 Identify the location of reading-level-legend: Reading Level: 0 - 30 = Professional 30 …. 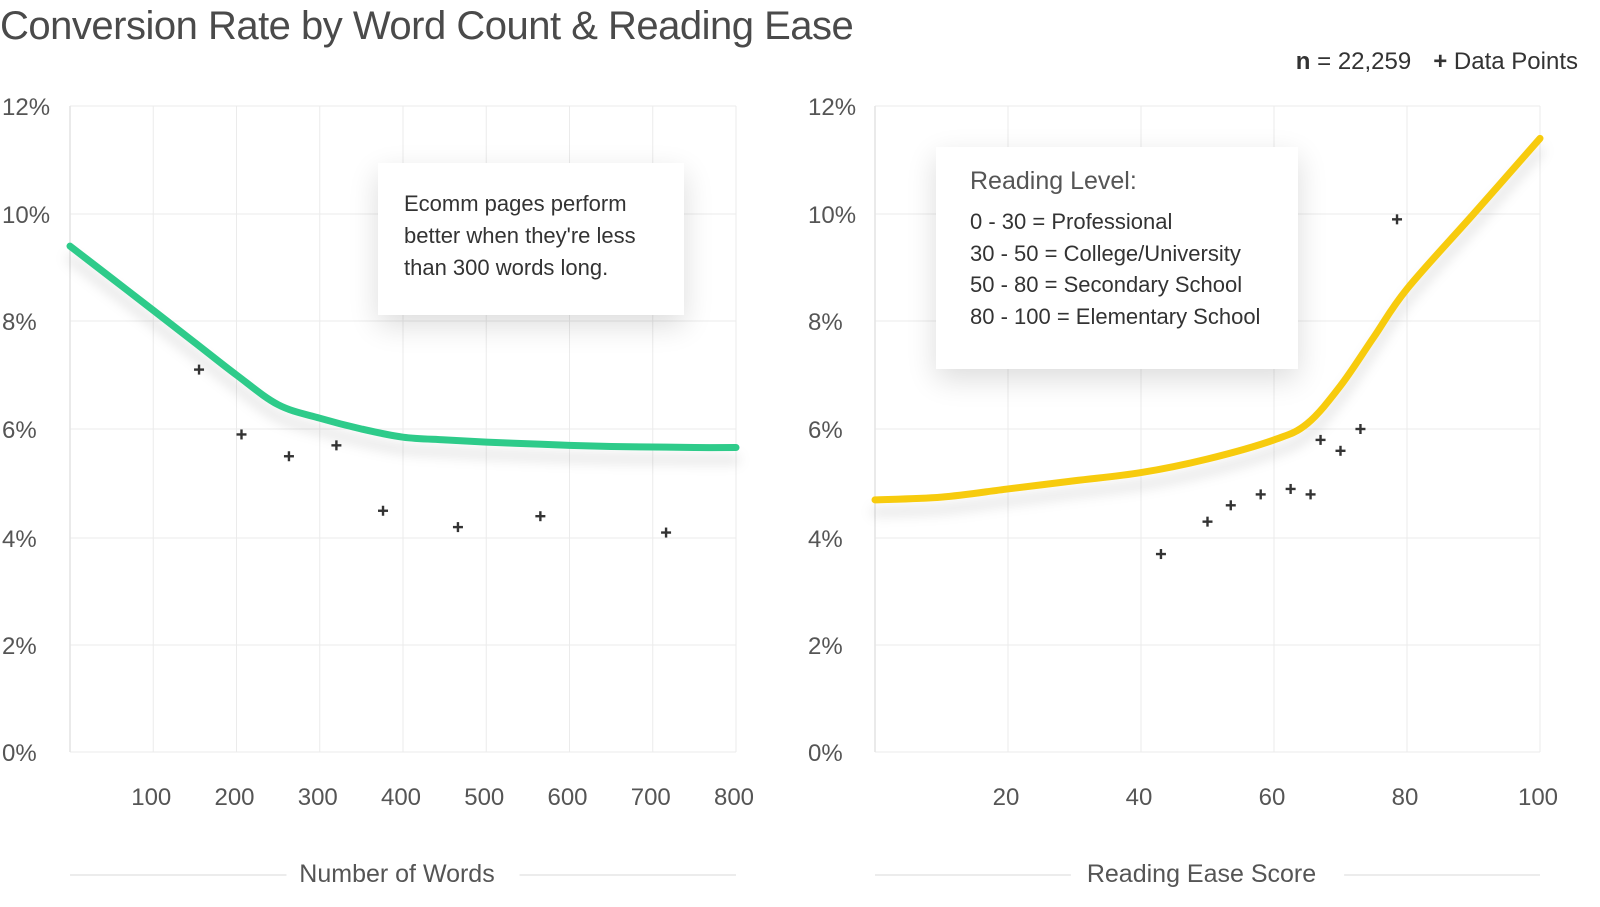
(1117, 258).